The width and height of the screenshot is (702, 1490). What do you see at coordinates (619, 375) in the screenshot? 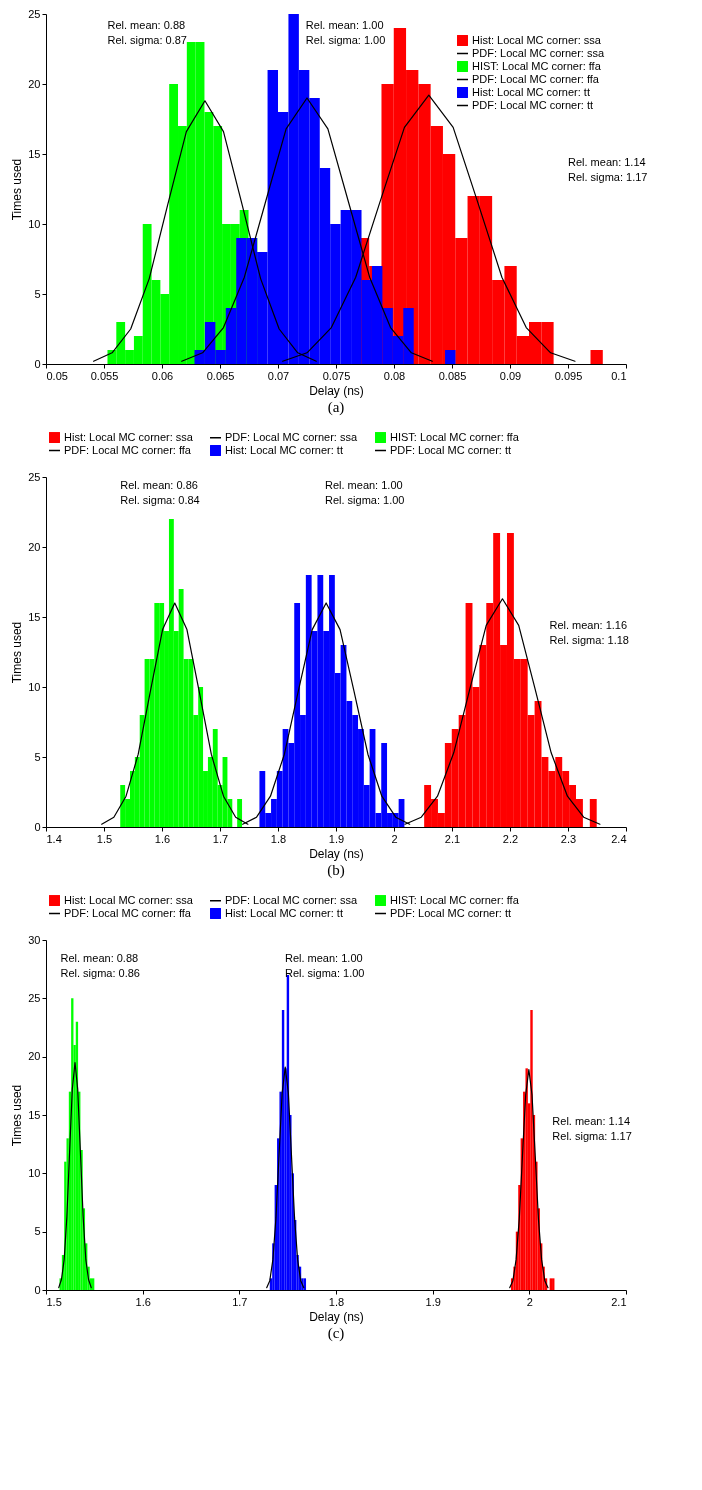
I see `x-tick-label: 0.1` at bounding box center [619, 375].